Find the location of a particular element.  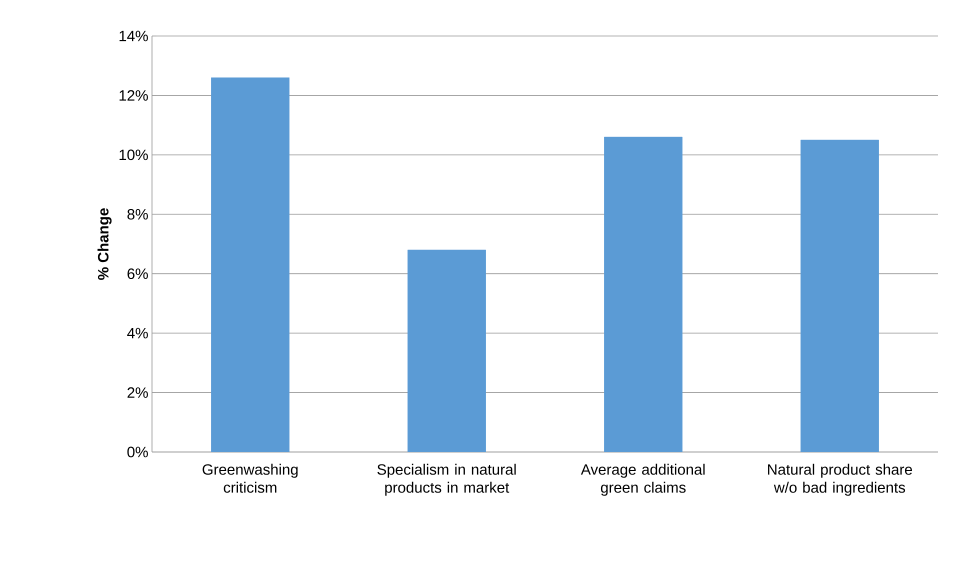

x-tick-label: Natural product share w/o bad ingredients is located at coordinates (840, 480).